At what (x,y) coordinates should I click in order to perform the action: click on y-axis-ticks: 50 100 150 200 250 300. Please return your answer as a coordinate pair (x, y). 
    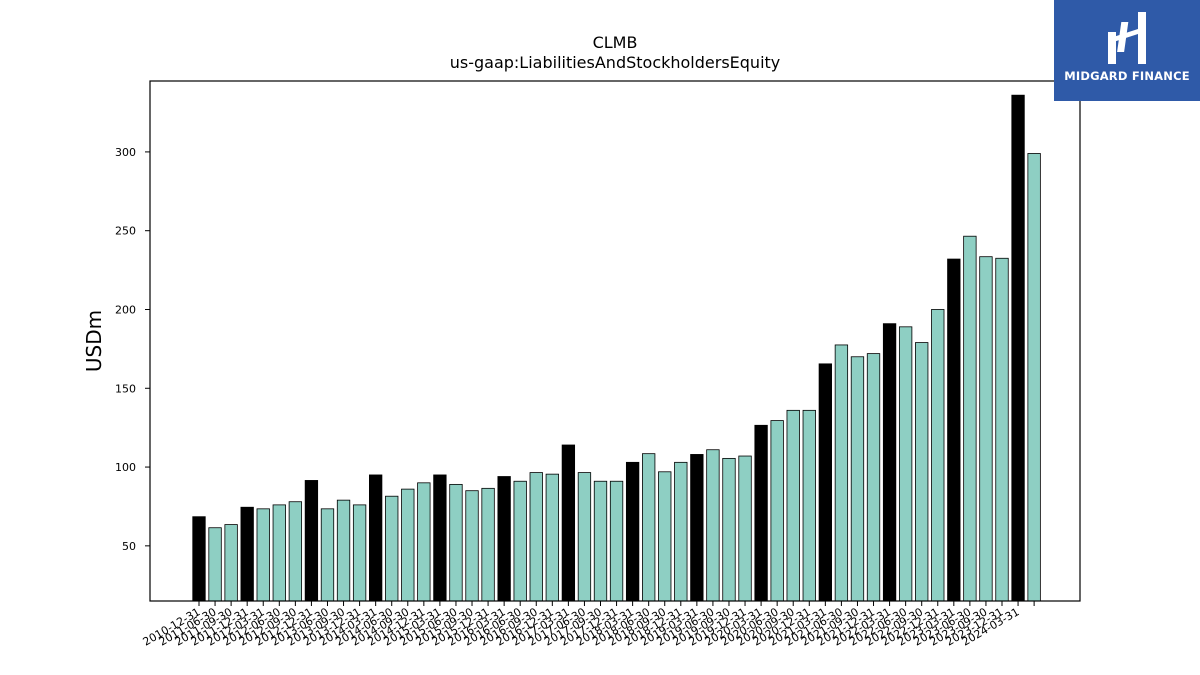
    Looking at the image, I should click on (132, 349).